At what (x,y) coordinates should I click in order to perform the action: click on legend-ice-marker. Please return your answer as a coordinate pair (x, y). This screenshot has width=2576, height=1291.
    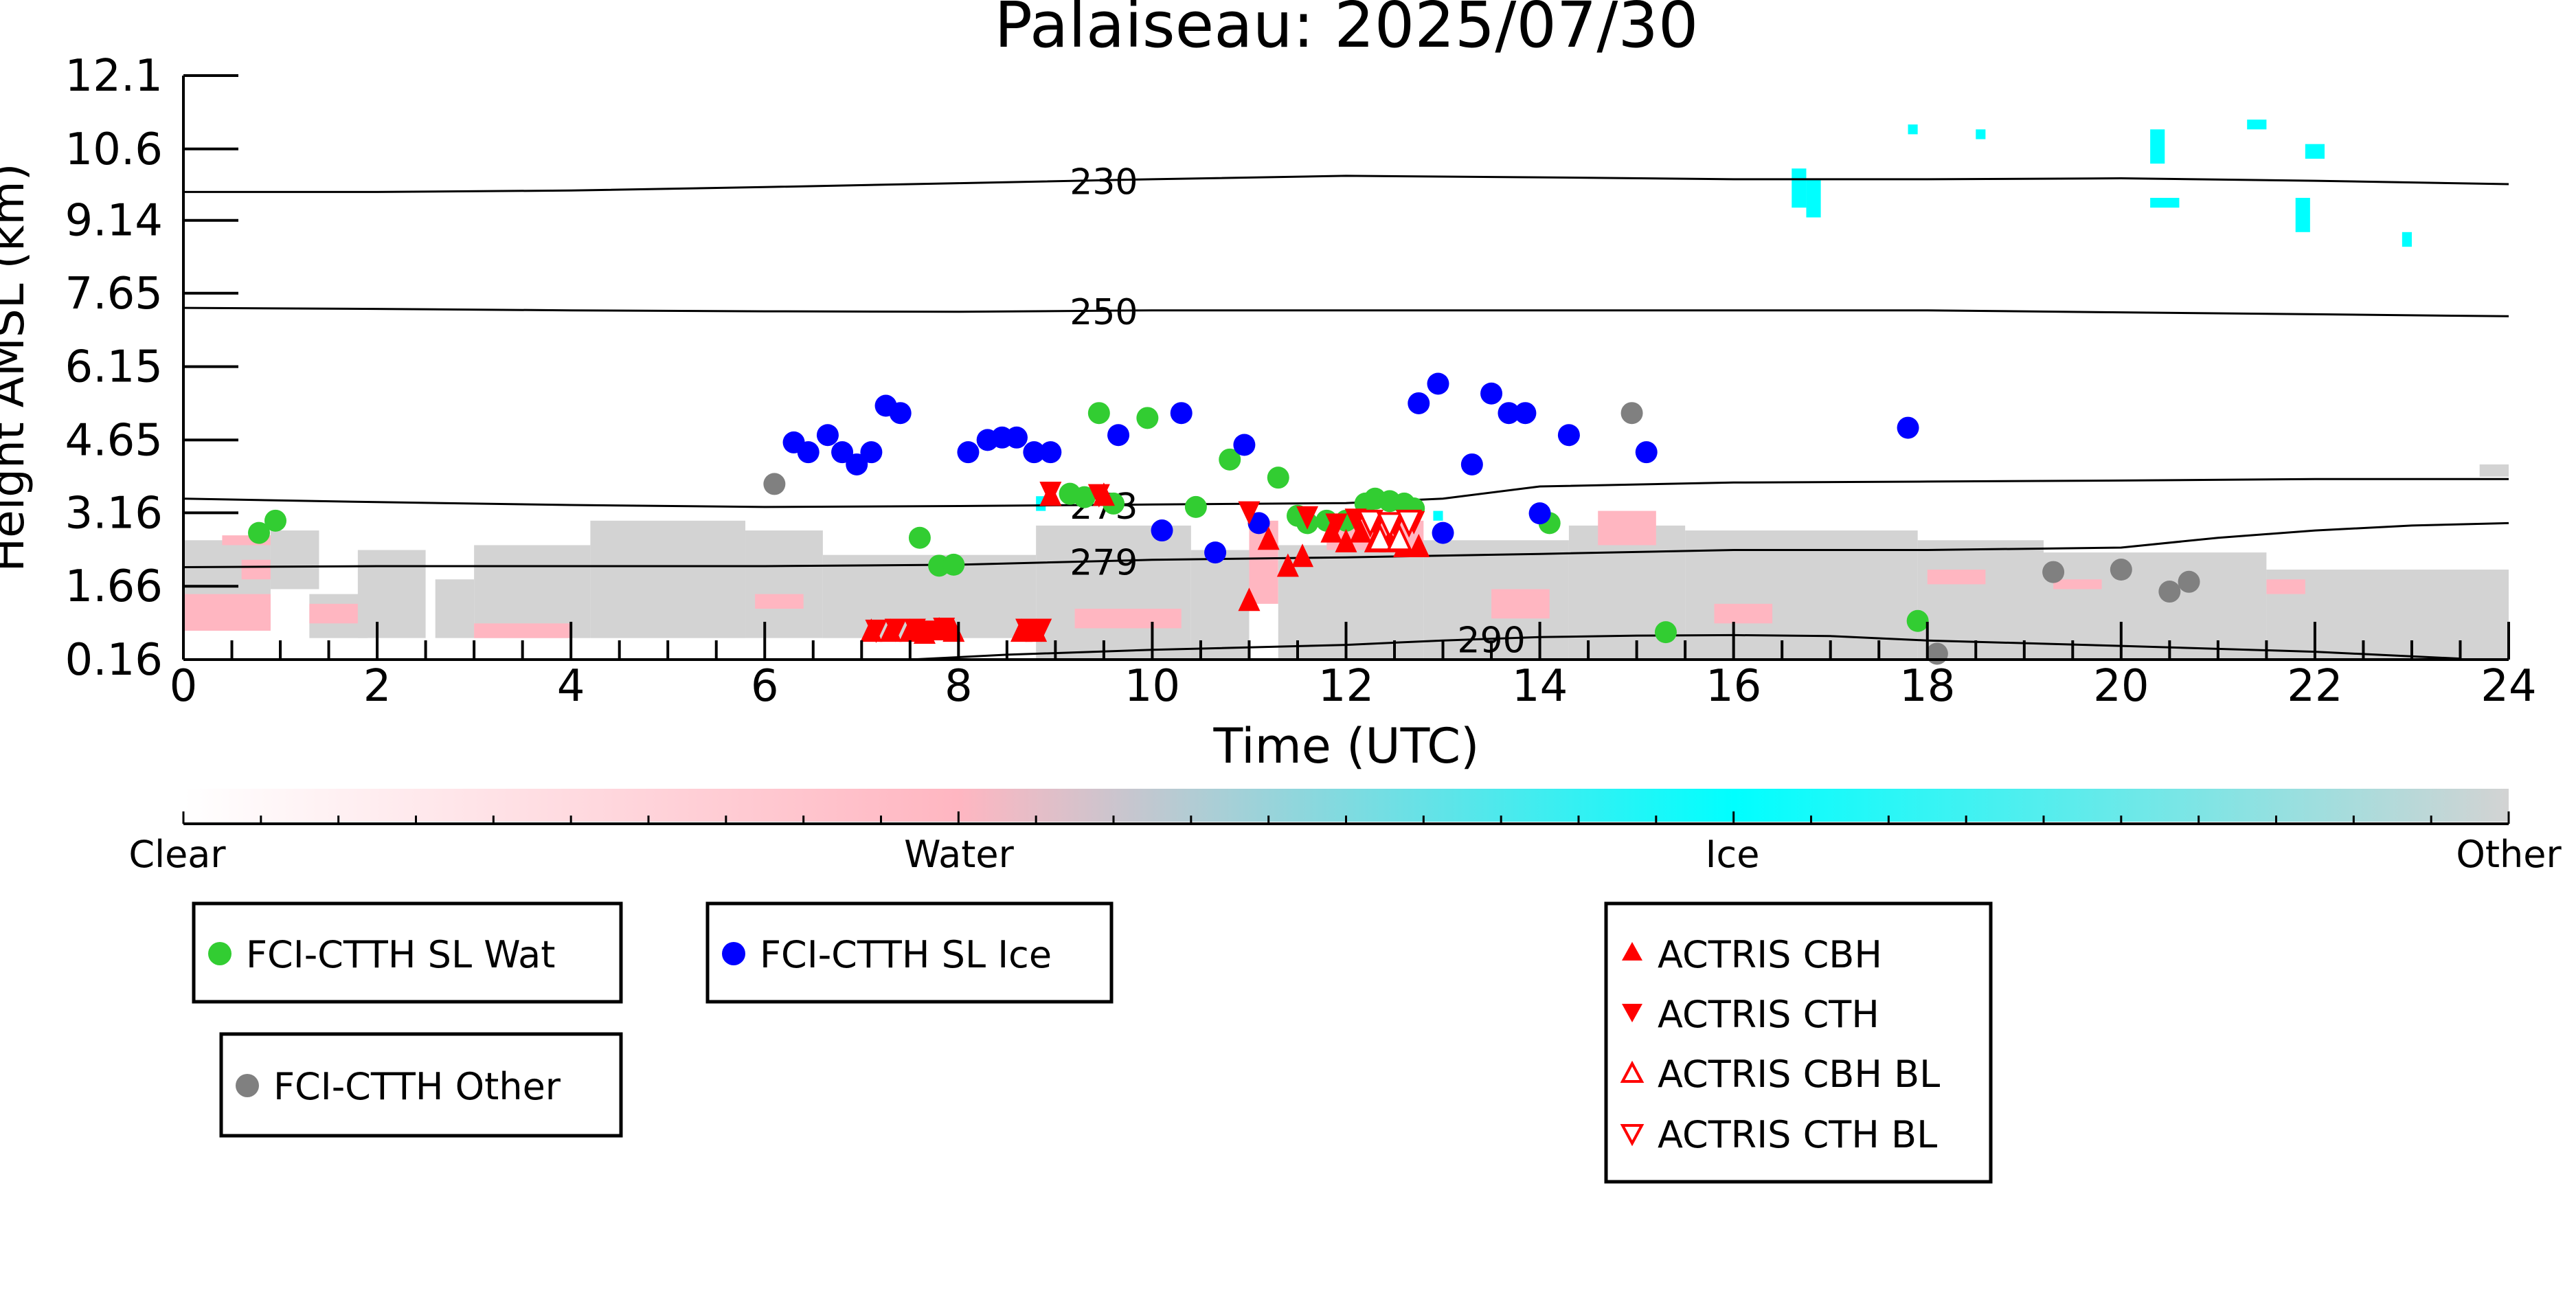
    Looking at the image, I should click on (733, 954).